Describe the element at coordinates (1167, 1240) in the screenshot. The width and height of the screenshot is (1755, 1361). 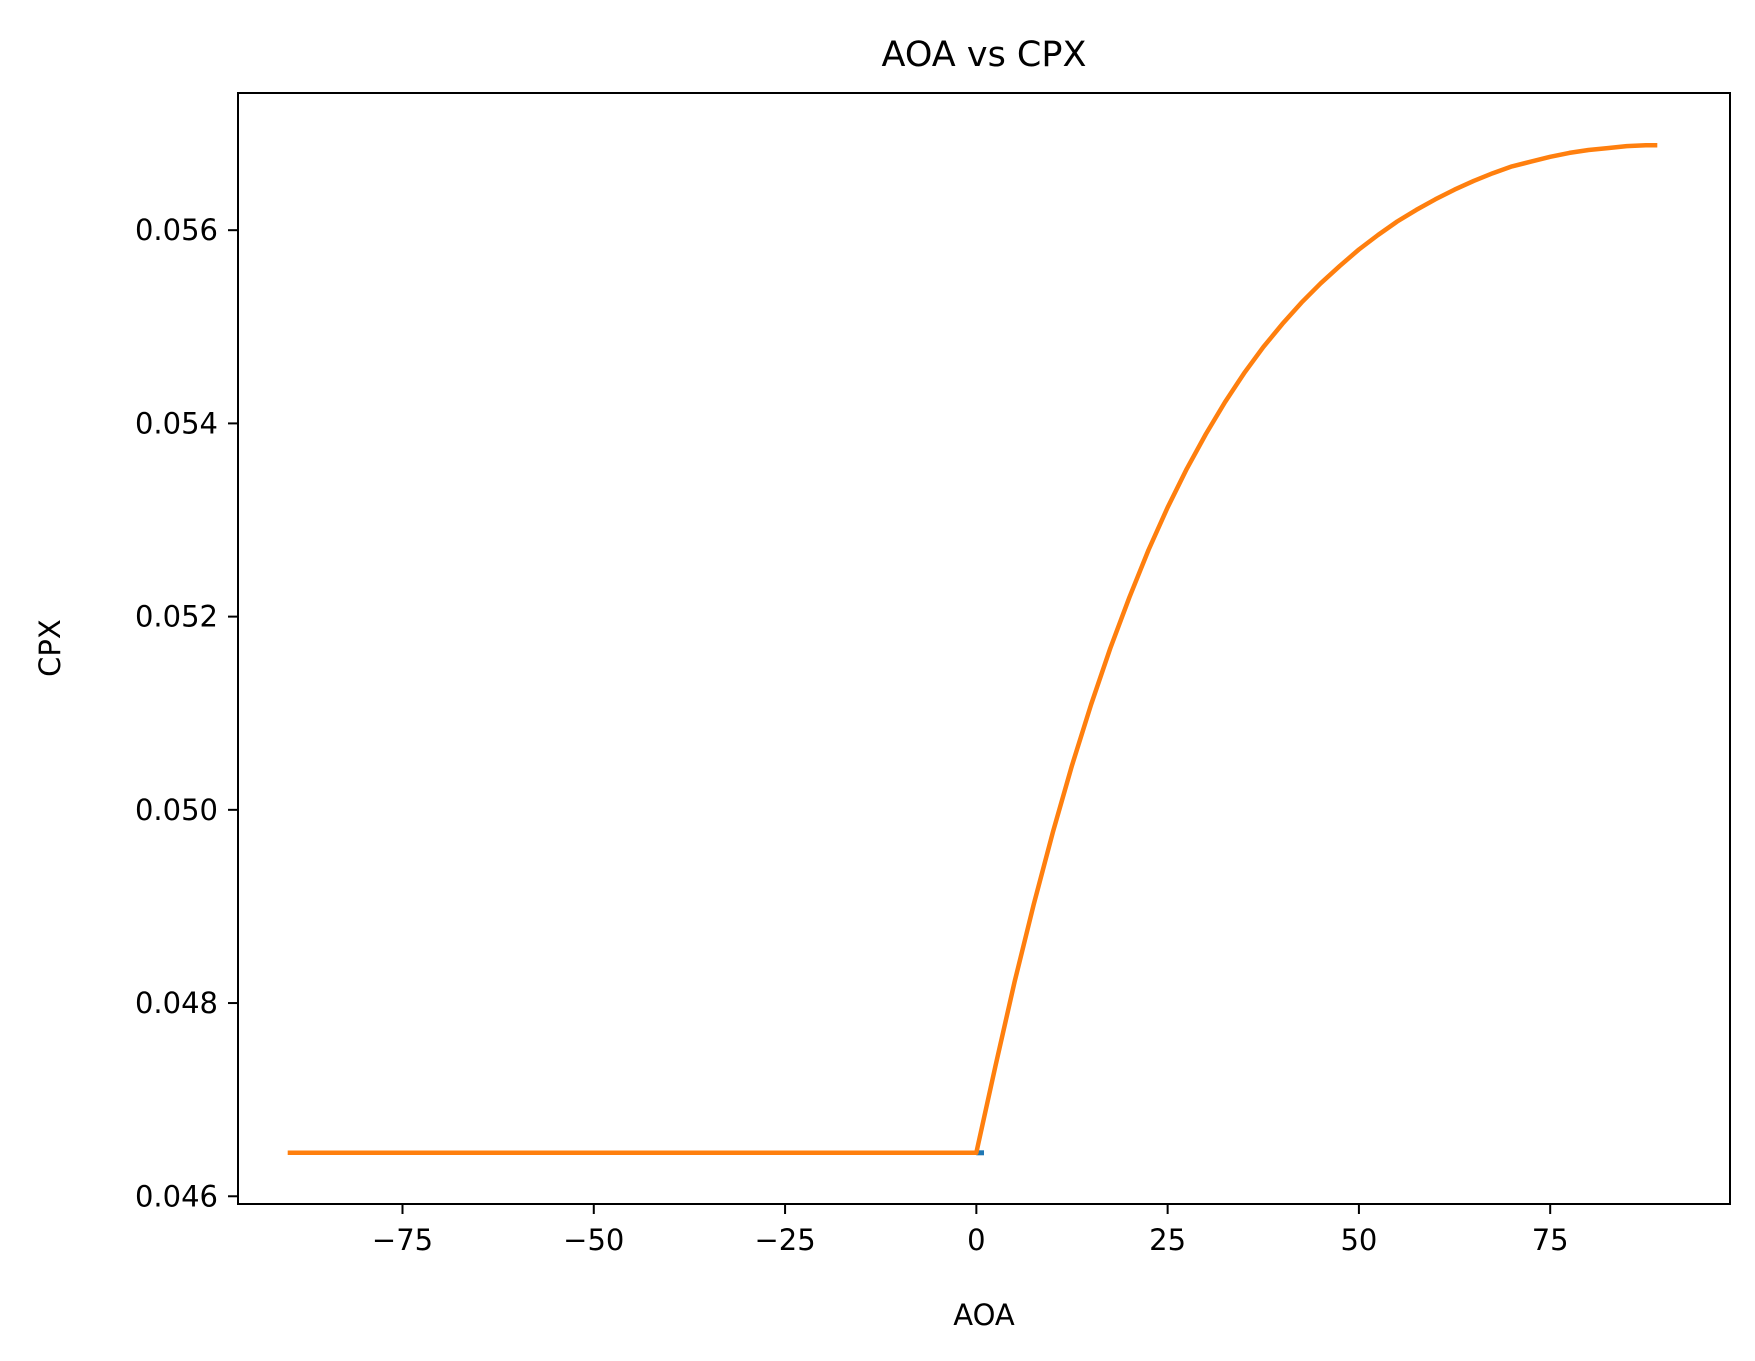
I see `x-tick-label: 25` at that location.